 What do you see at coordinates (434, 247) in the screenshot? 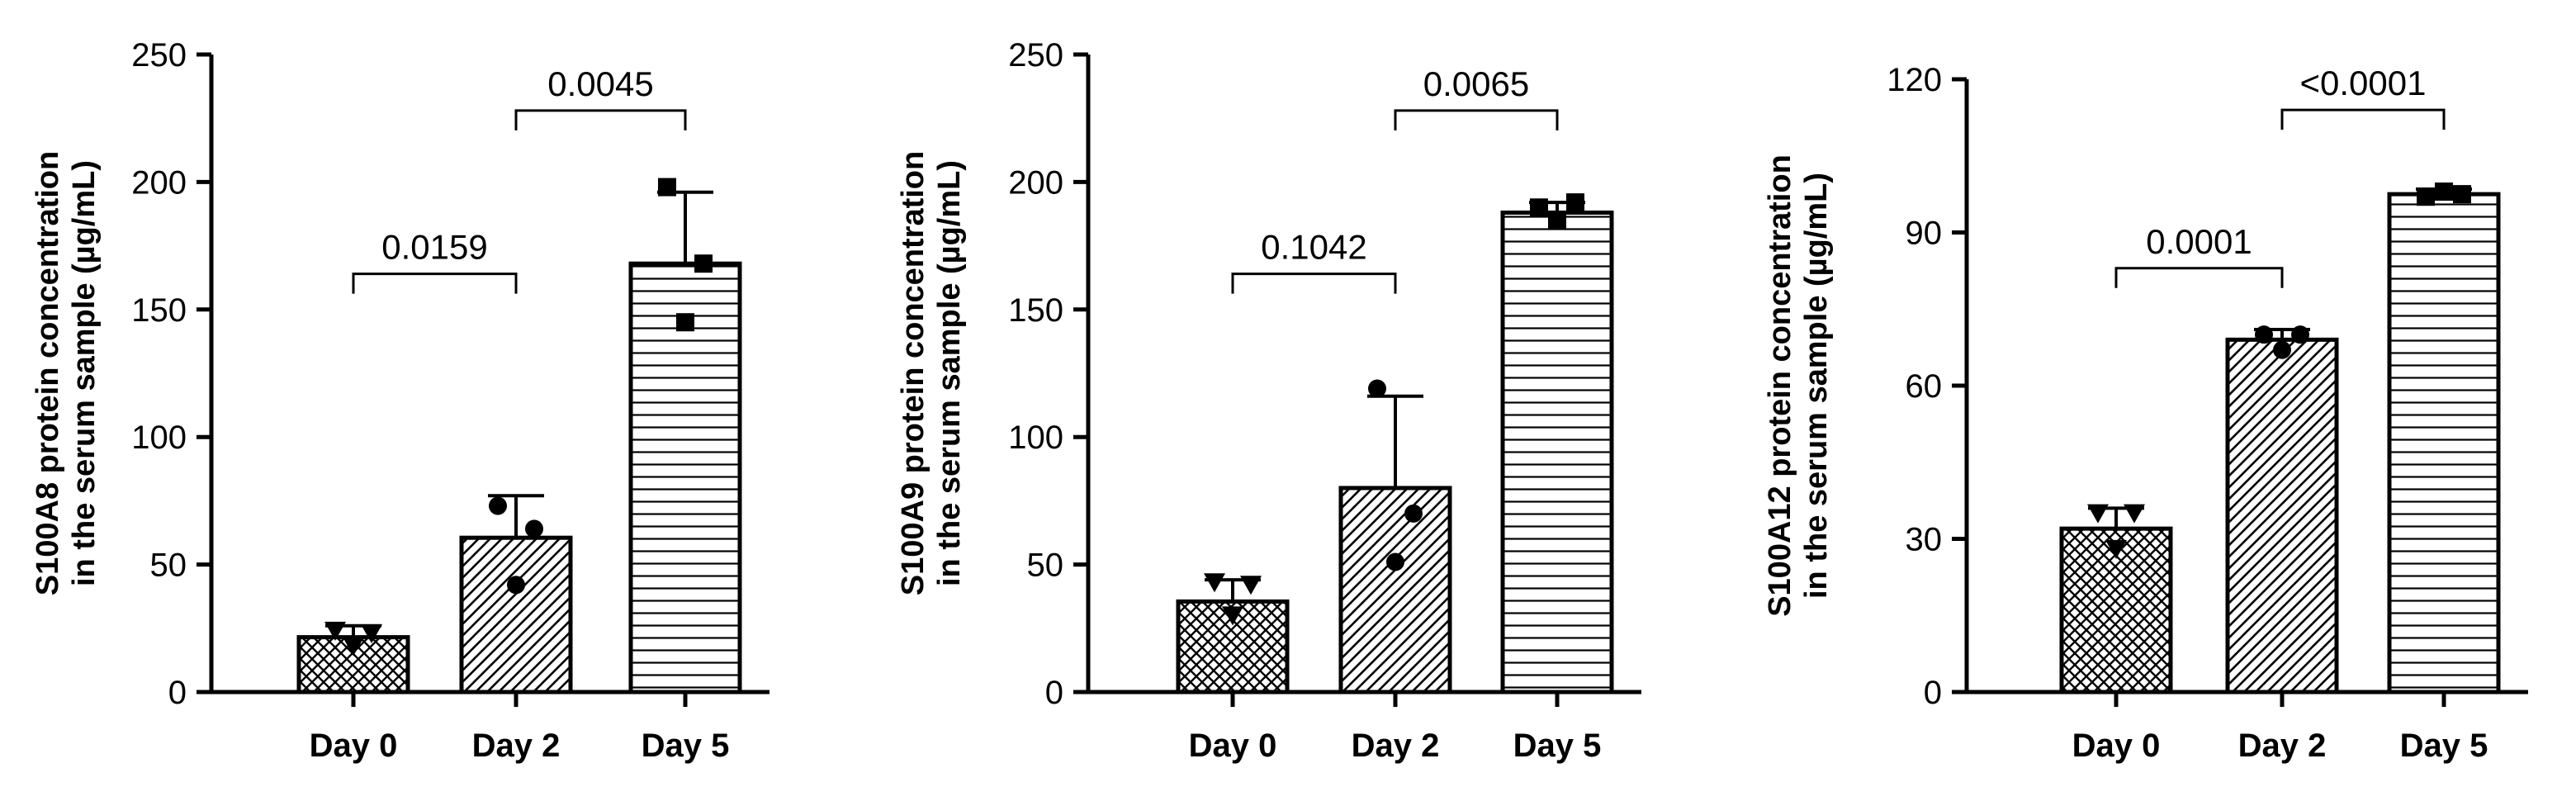
I see `p-value-label: 0.0159` at bounding box center [434, 247].